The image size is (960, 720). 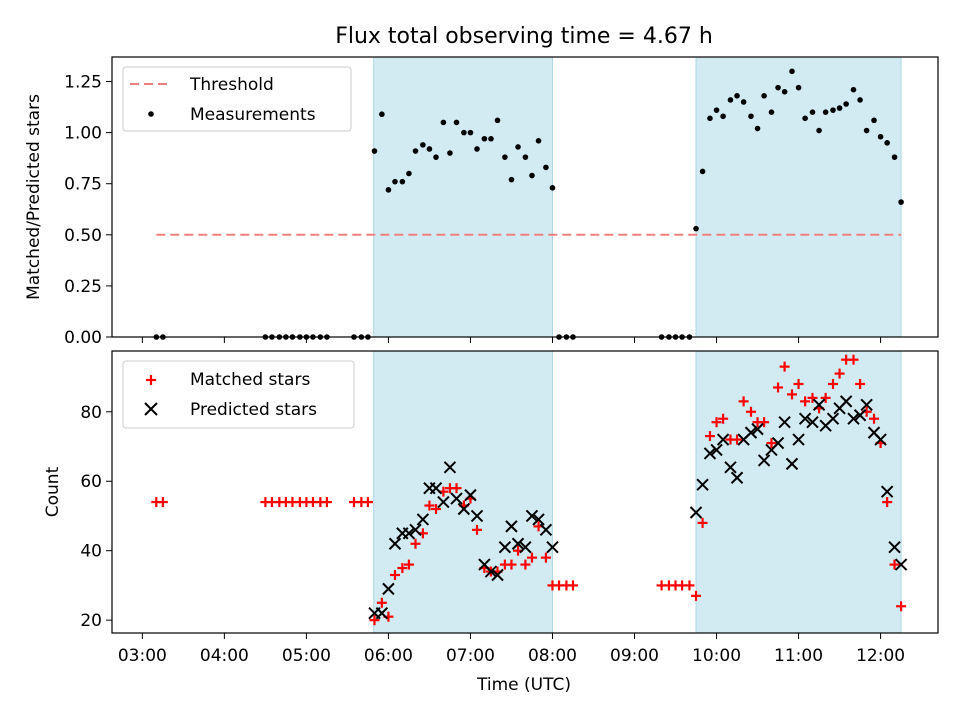 What do you see at coordinates (83, 236) in the screenshot?
I see `top-y-tick-label: 0.50` at bounding box center [83, 236].